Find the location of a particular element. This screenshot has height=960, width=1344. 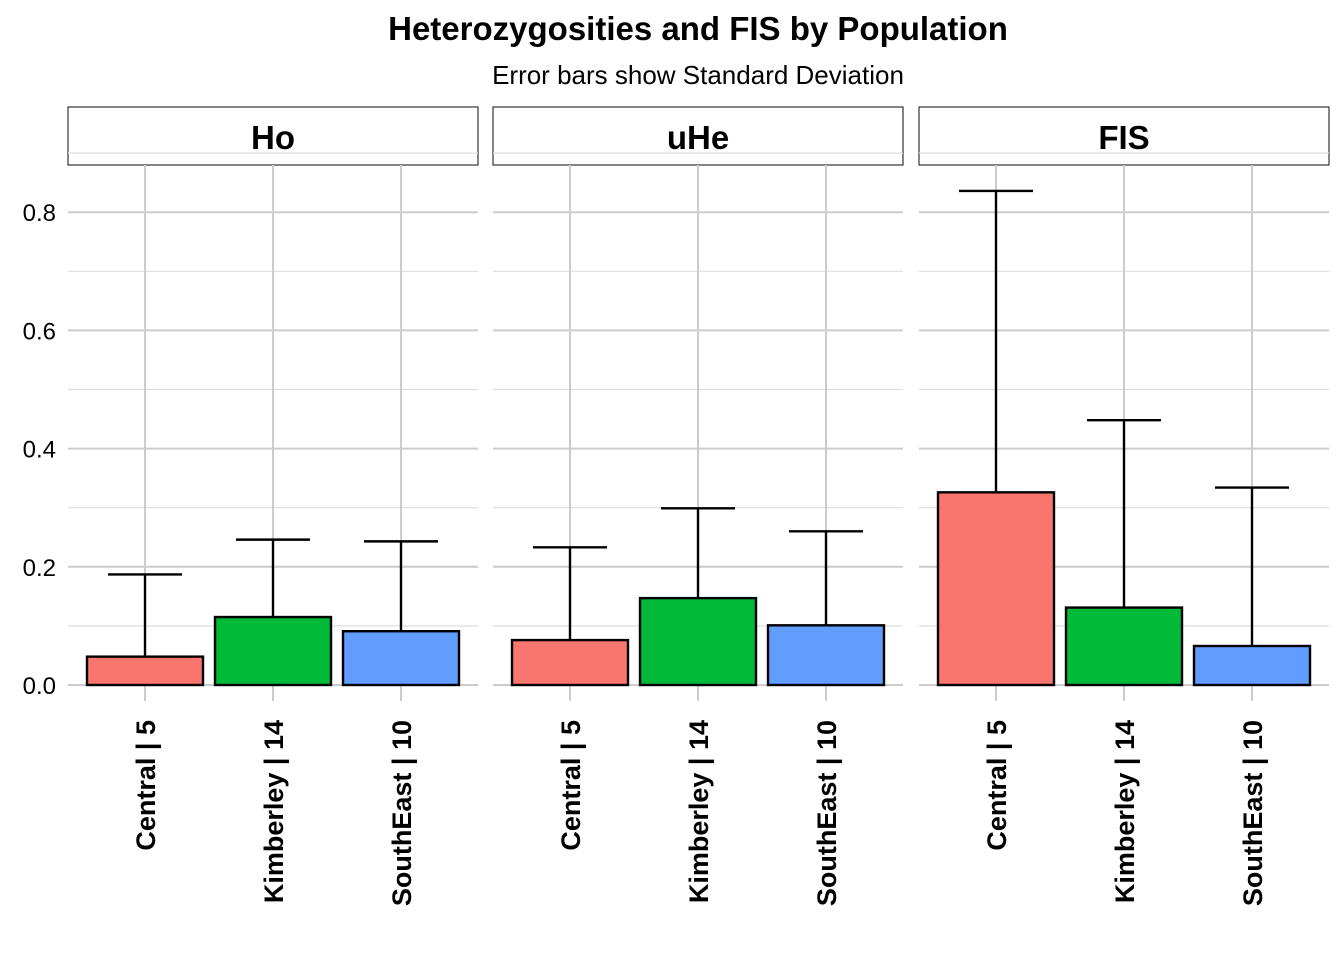

strip-label-fis: FIS is located at coordinates (1123, 137).